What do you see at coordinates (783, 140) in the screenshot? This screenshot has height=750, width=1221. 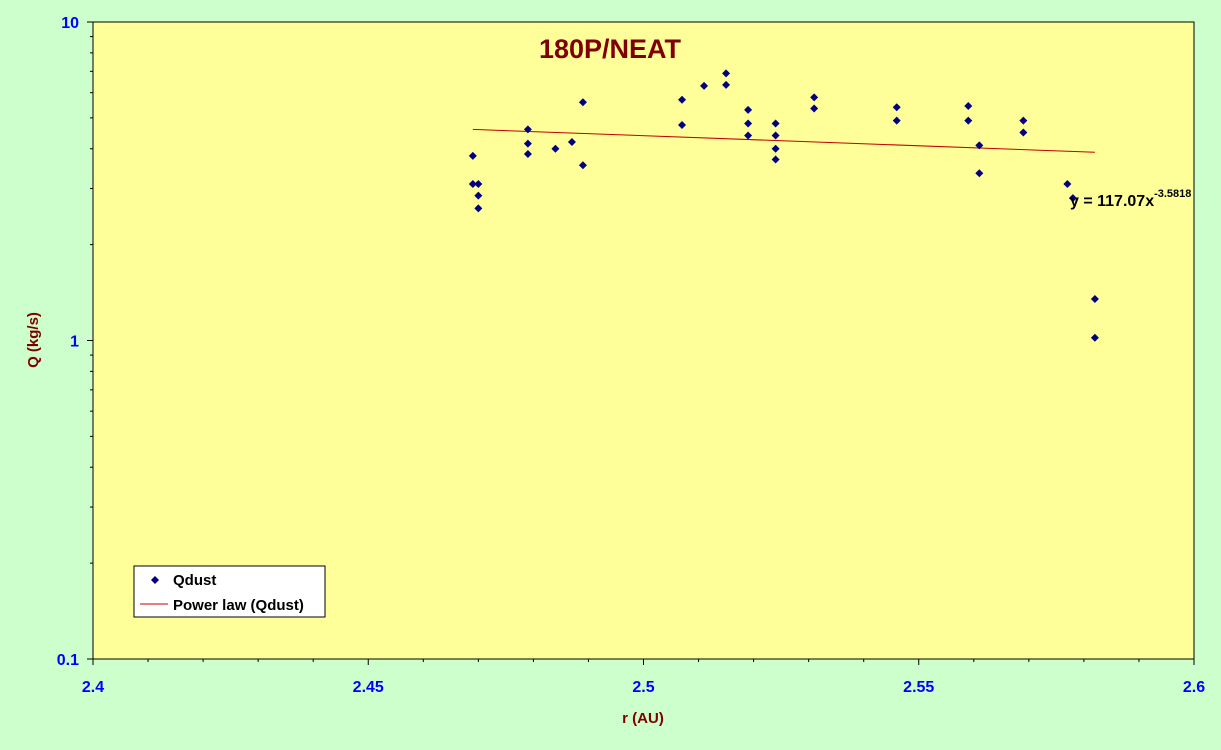 I see `power-law-trendline` at bounding box center [783, 140].